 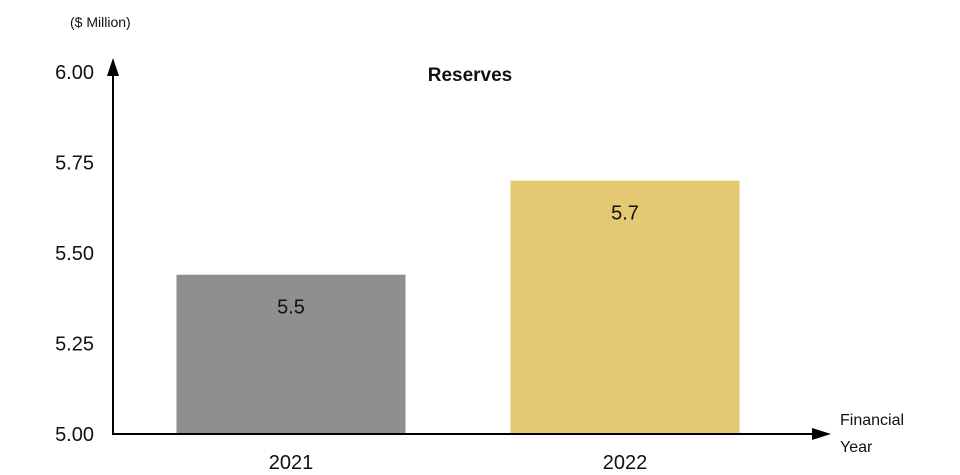 I want to click on x-axis-title-line-2: Year, so click(x=856, y=447).